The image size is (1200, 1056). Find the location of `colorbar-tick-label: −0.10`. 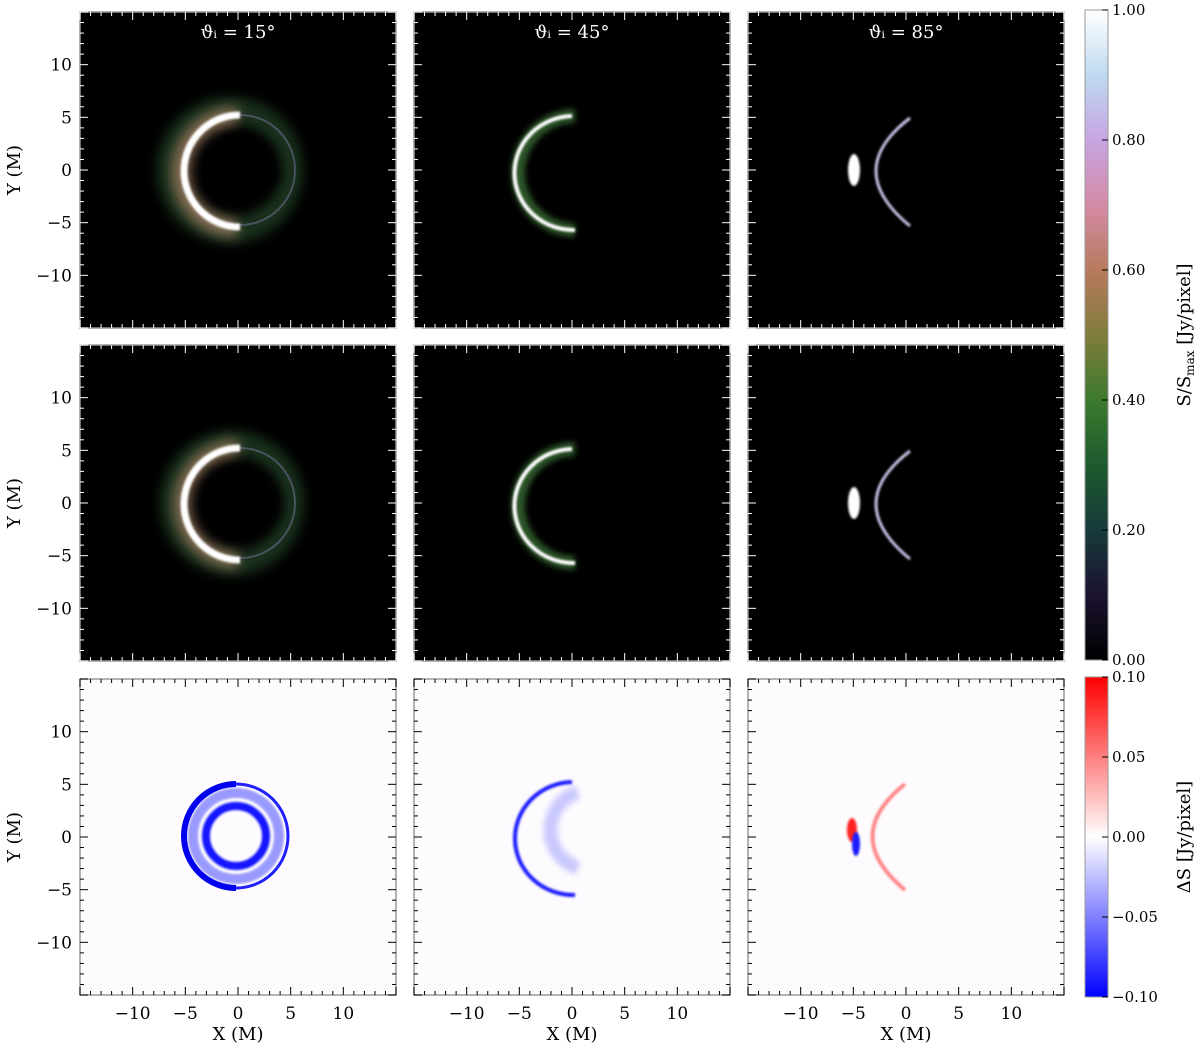

colorbar-tick-label: −0.10 is located at coordinates (1135, 997).